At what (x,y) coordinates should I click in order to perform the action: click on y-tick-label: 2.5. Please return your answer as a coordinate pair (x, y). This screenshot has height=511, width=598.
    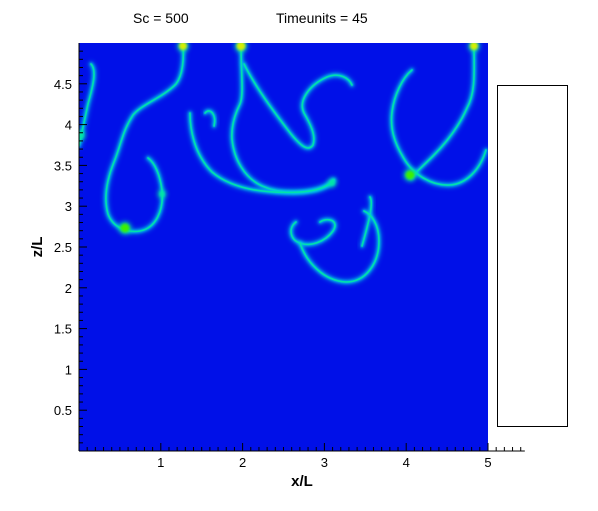
    Looking at the image, I should click on (63, 247).